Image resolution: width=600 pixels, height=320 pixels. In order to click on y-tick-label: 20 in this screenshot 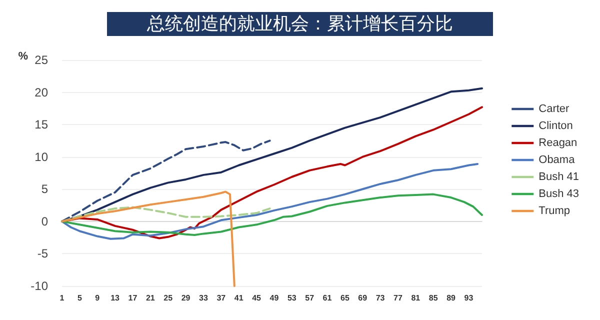, I will do `click(41, 92)`.